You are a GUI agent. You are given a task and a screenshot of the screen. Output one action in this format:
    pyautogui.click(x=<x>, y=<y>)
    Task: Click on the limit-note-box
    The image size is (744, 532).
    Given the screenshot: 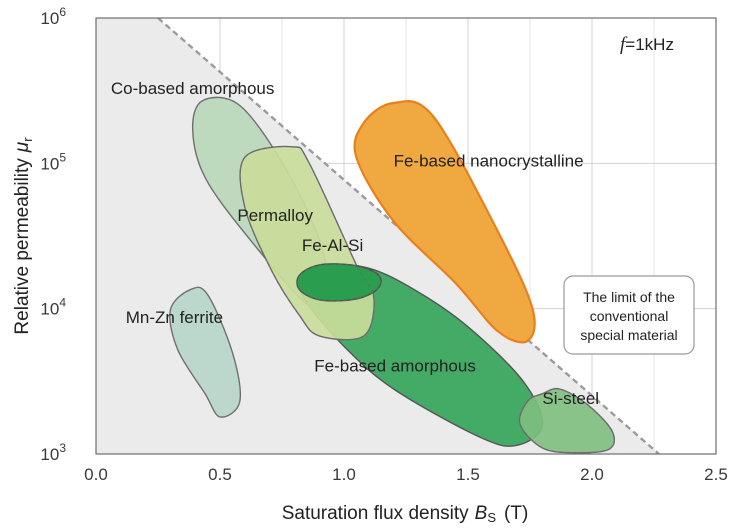 What is the action you would take?
    pyautogui.click(x=629, y=315)
    